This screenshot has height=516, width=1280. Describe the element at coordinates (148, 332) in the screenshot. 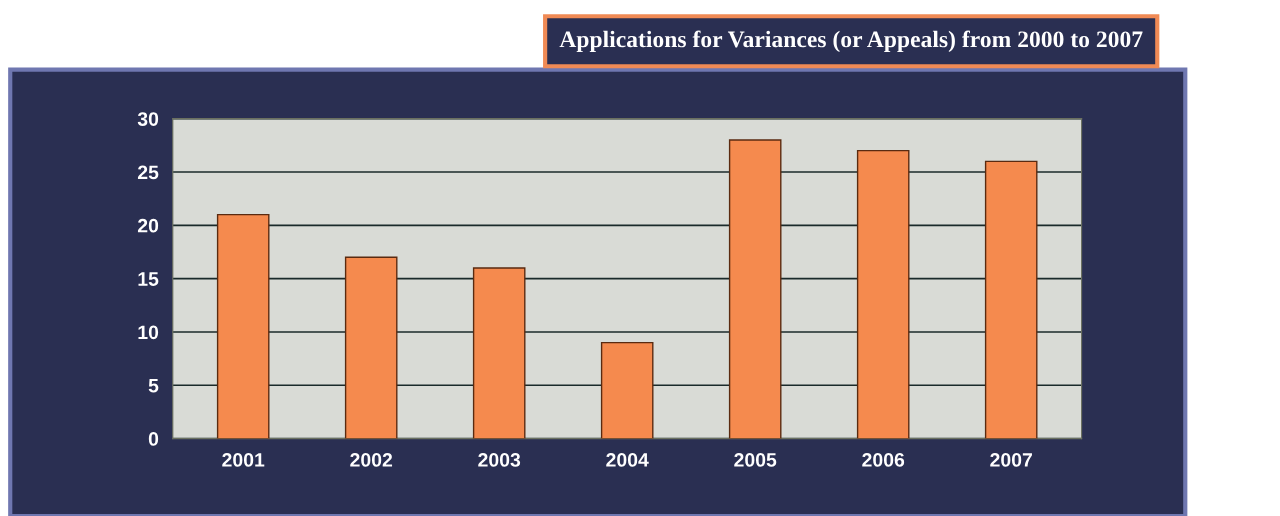

I see `y-tick-label: 10` at that location.